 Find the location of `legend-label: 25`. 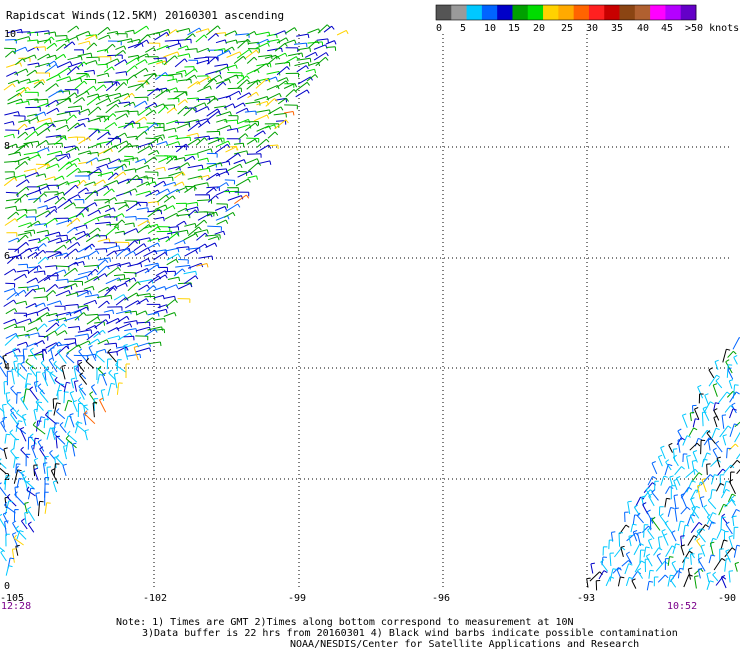

legend-label: 25 is located at coordinates (567, 28).